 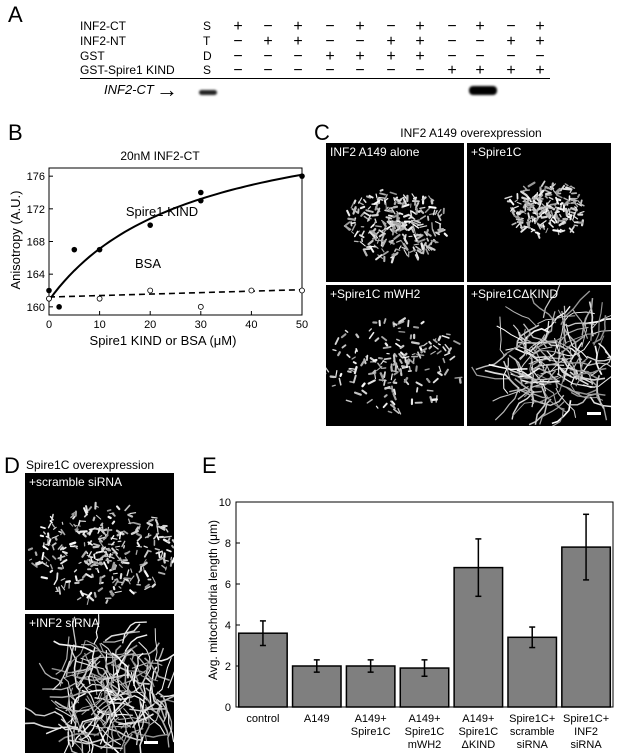 What do you see at coordinates (99, 683) in the screenshot?
I see `micrograph-inf2-sirna: +INF2 siRNA` at bounding box center [99, 683].